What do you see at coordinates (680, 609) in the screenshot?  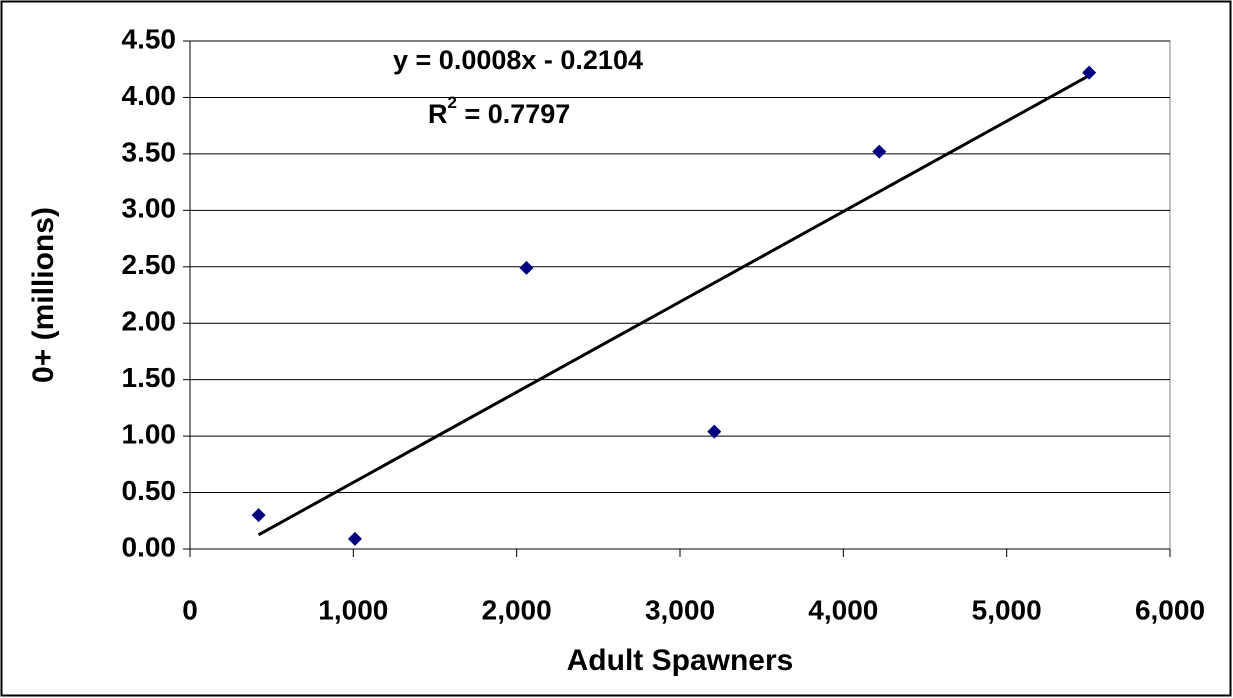 I see `x-tick-label: 3,000` at bounding box center [680, 609].